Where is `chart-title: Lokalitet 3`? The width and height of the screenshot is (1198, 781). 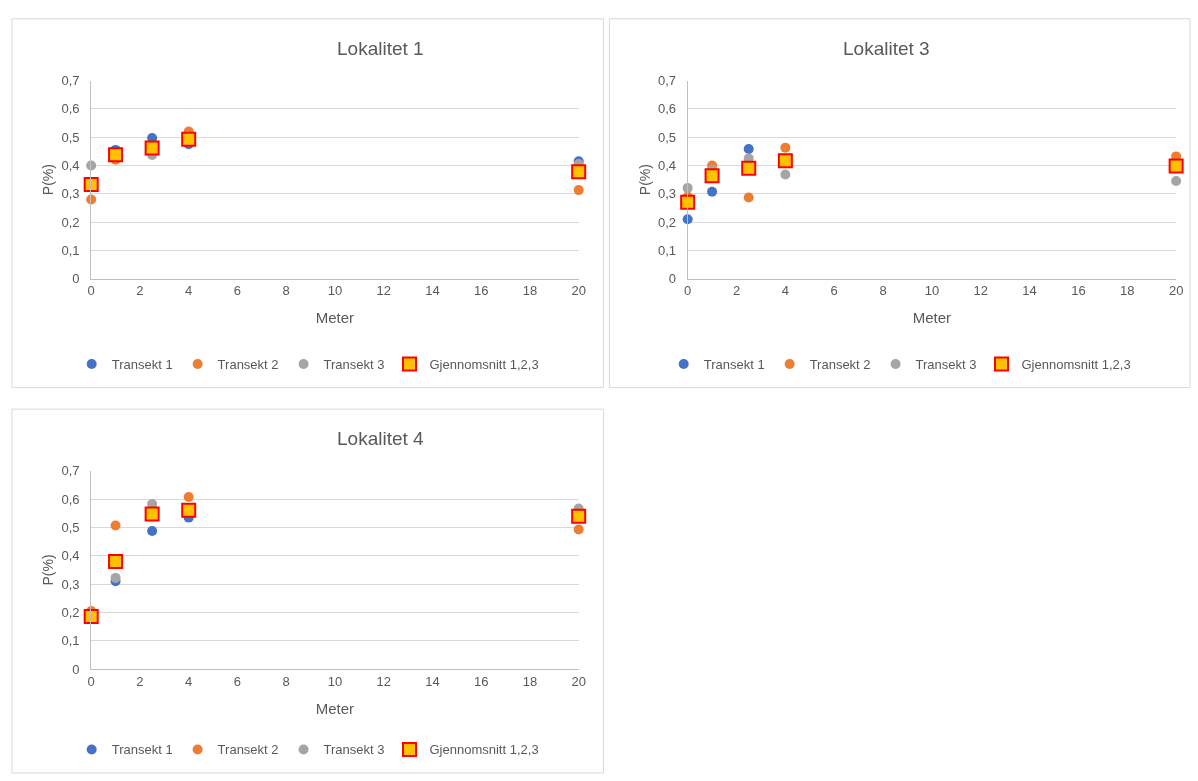
chart-title: Lokalitet 3 is located at coordinates (886, 48).